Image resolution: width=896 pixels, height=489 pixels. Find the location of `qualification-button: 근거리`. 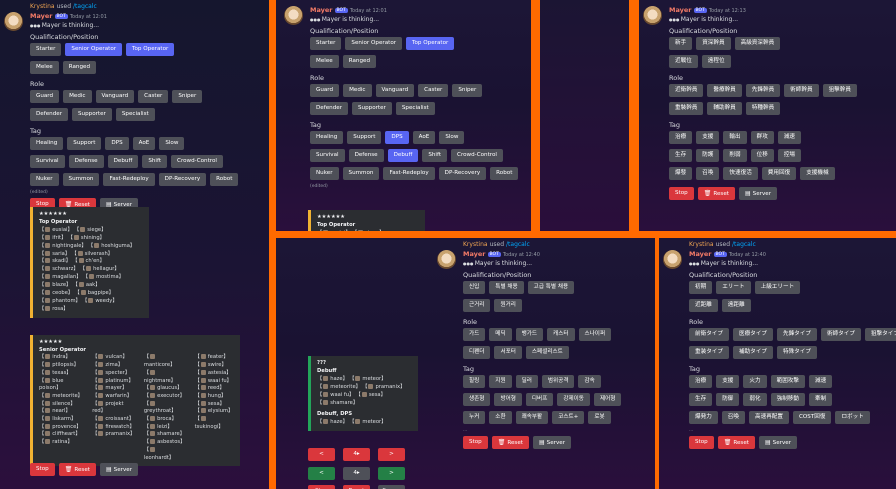

qualification-button: 근거리 is located at coordinates (477, 305).